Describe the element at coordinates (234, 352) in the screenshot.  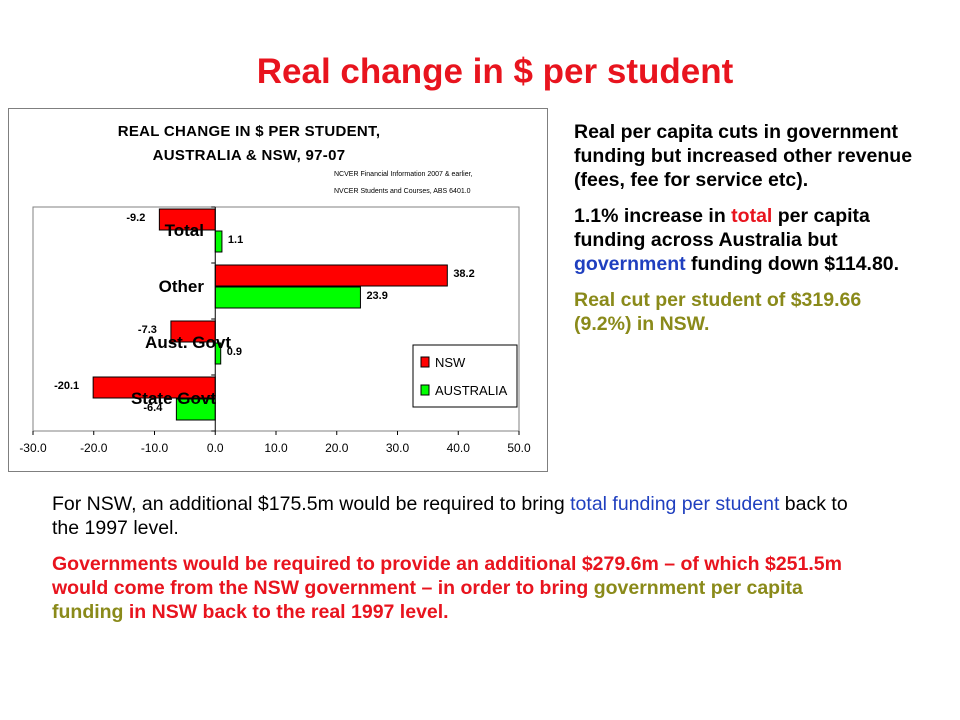
I see `data-label: 0.9` at that location.